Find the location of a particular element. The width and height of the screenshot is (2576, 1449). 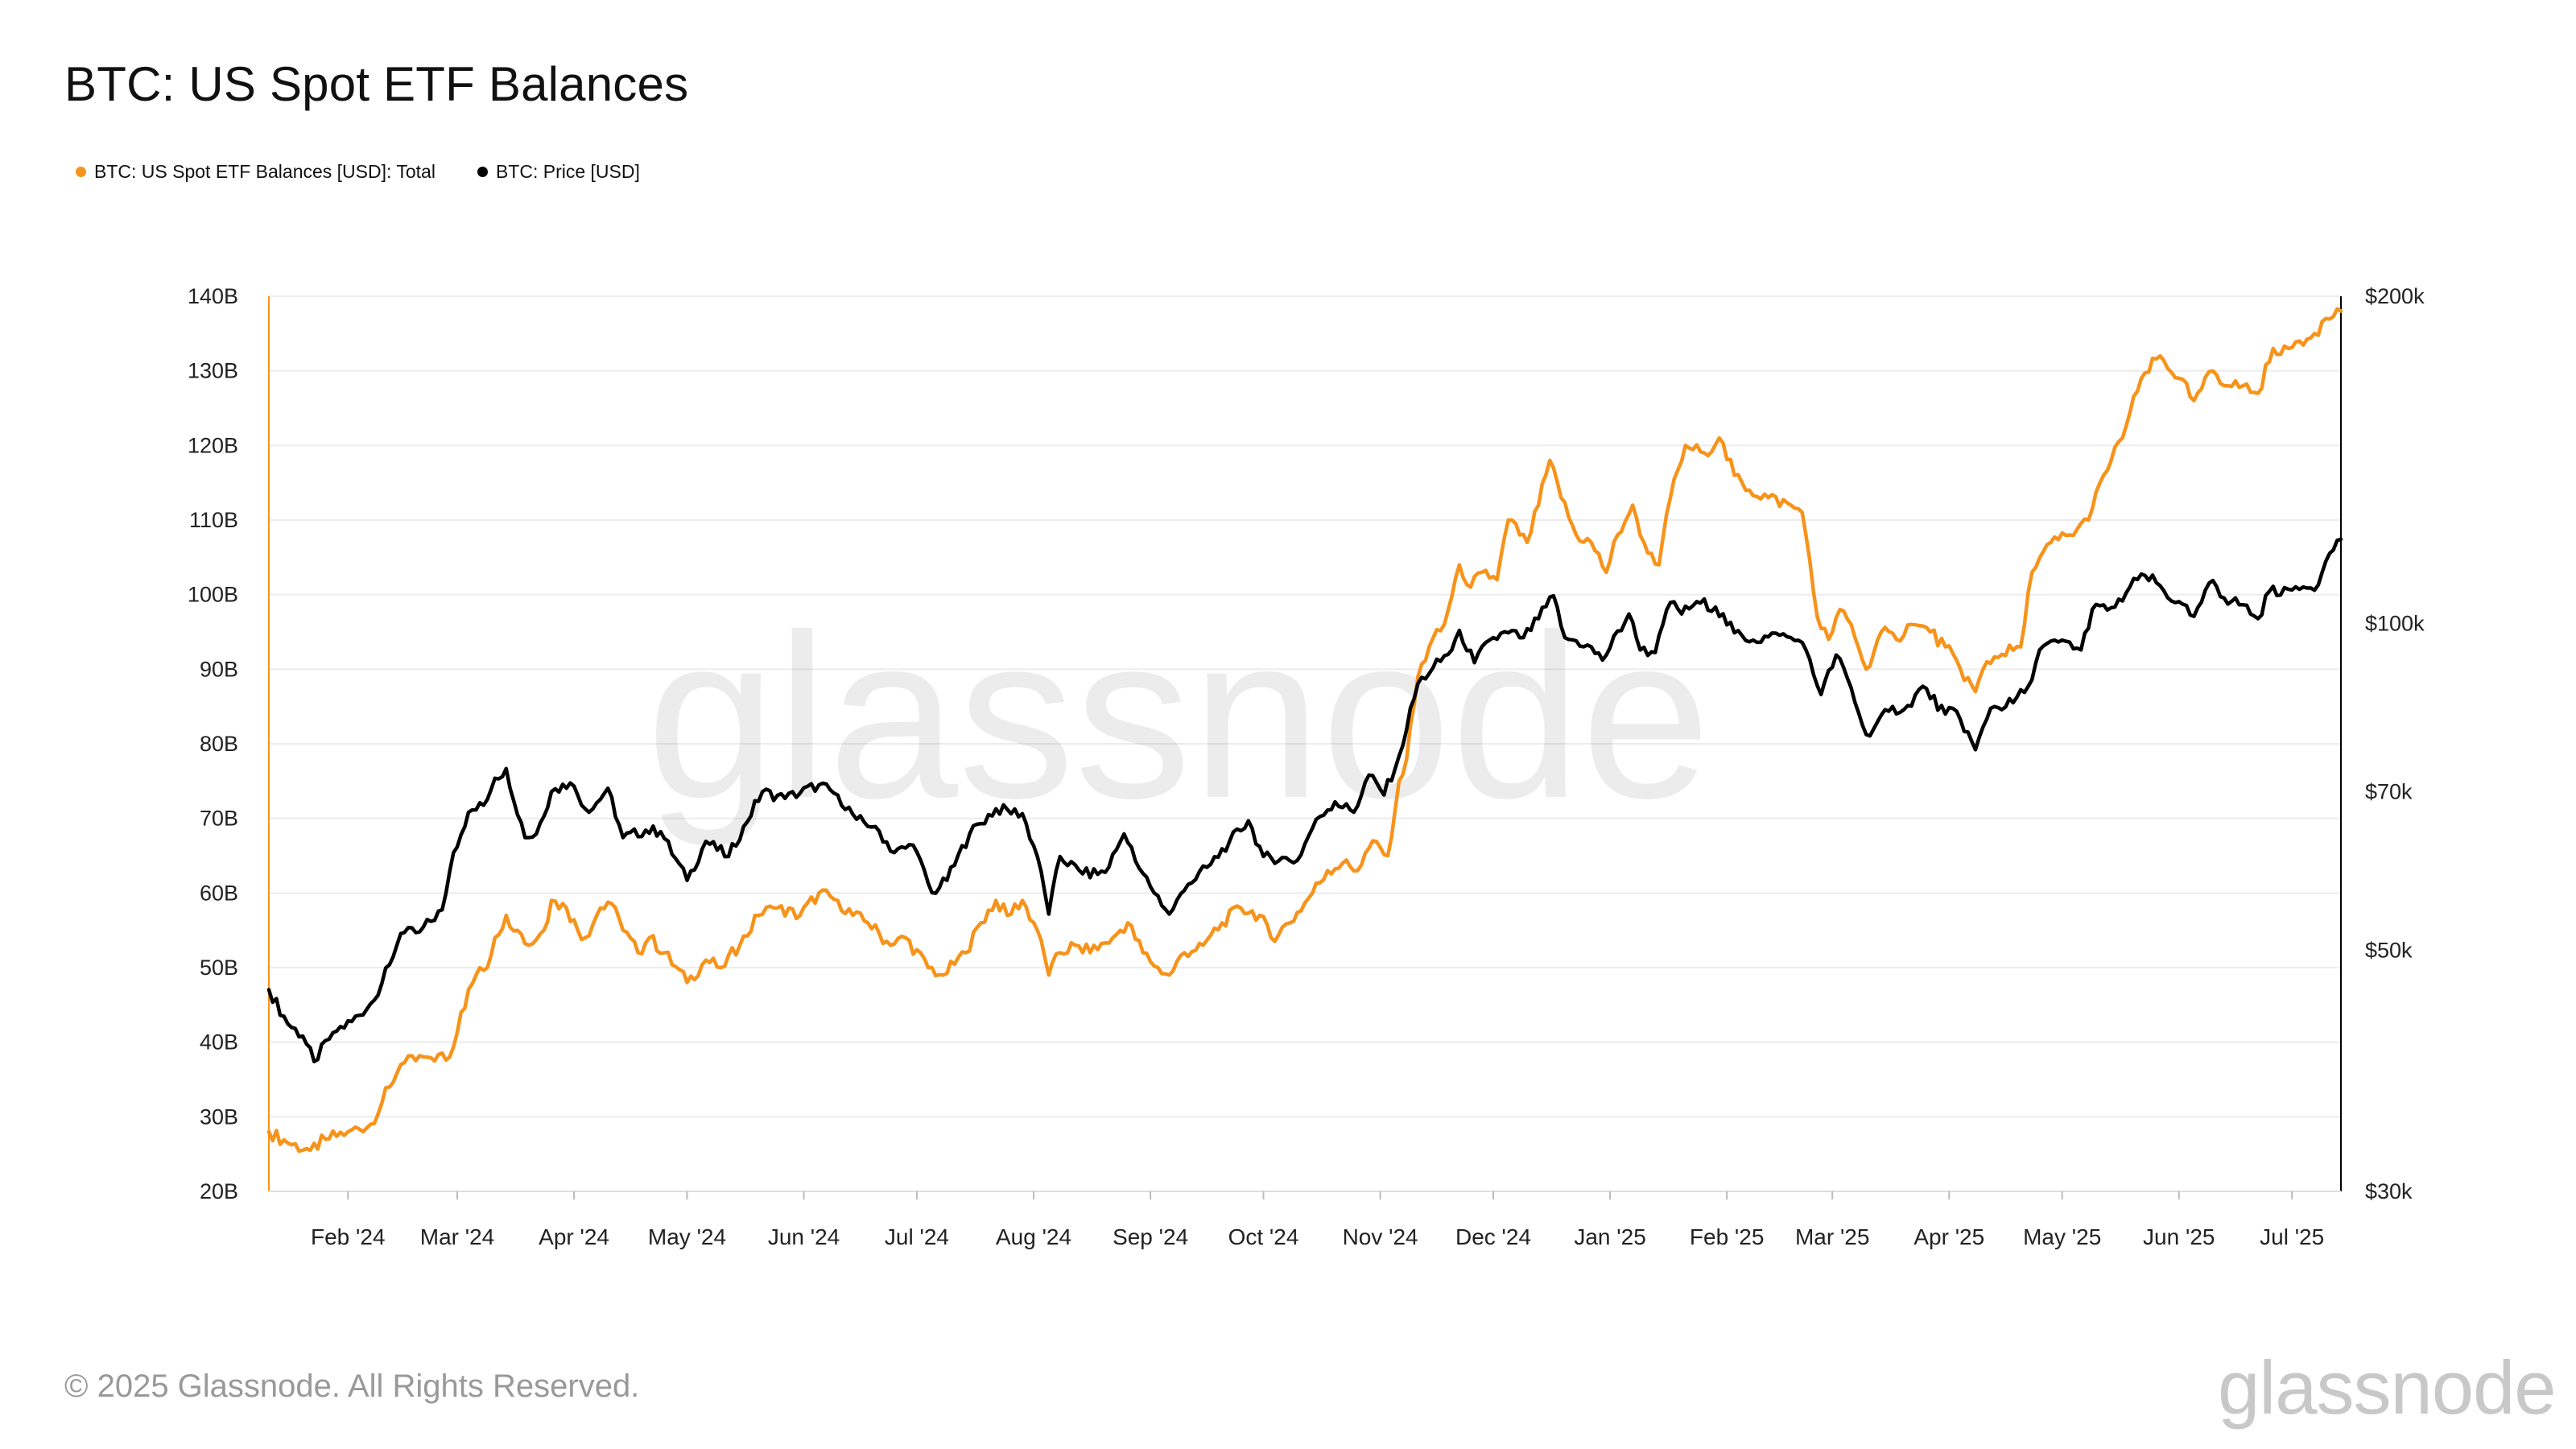

y-right-tick-label: $200k is located at coordinates (2395, 296).